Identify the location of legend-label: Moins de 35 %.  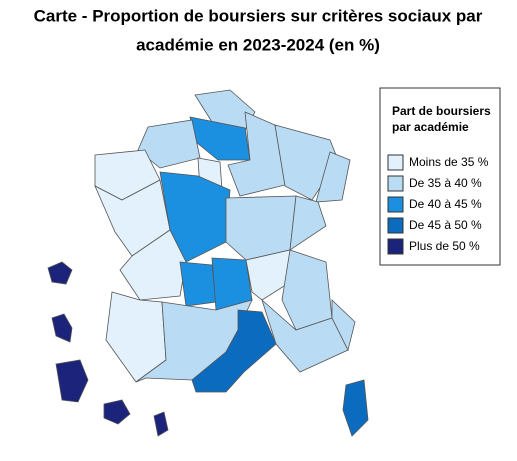
(449, 162).